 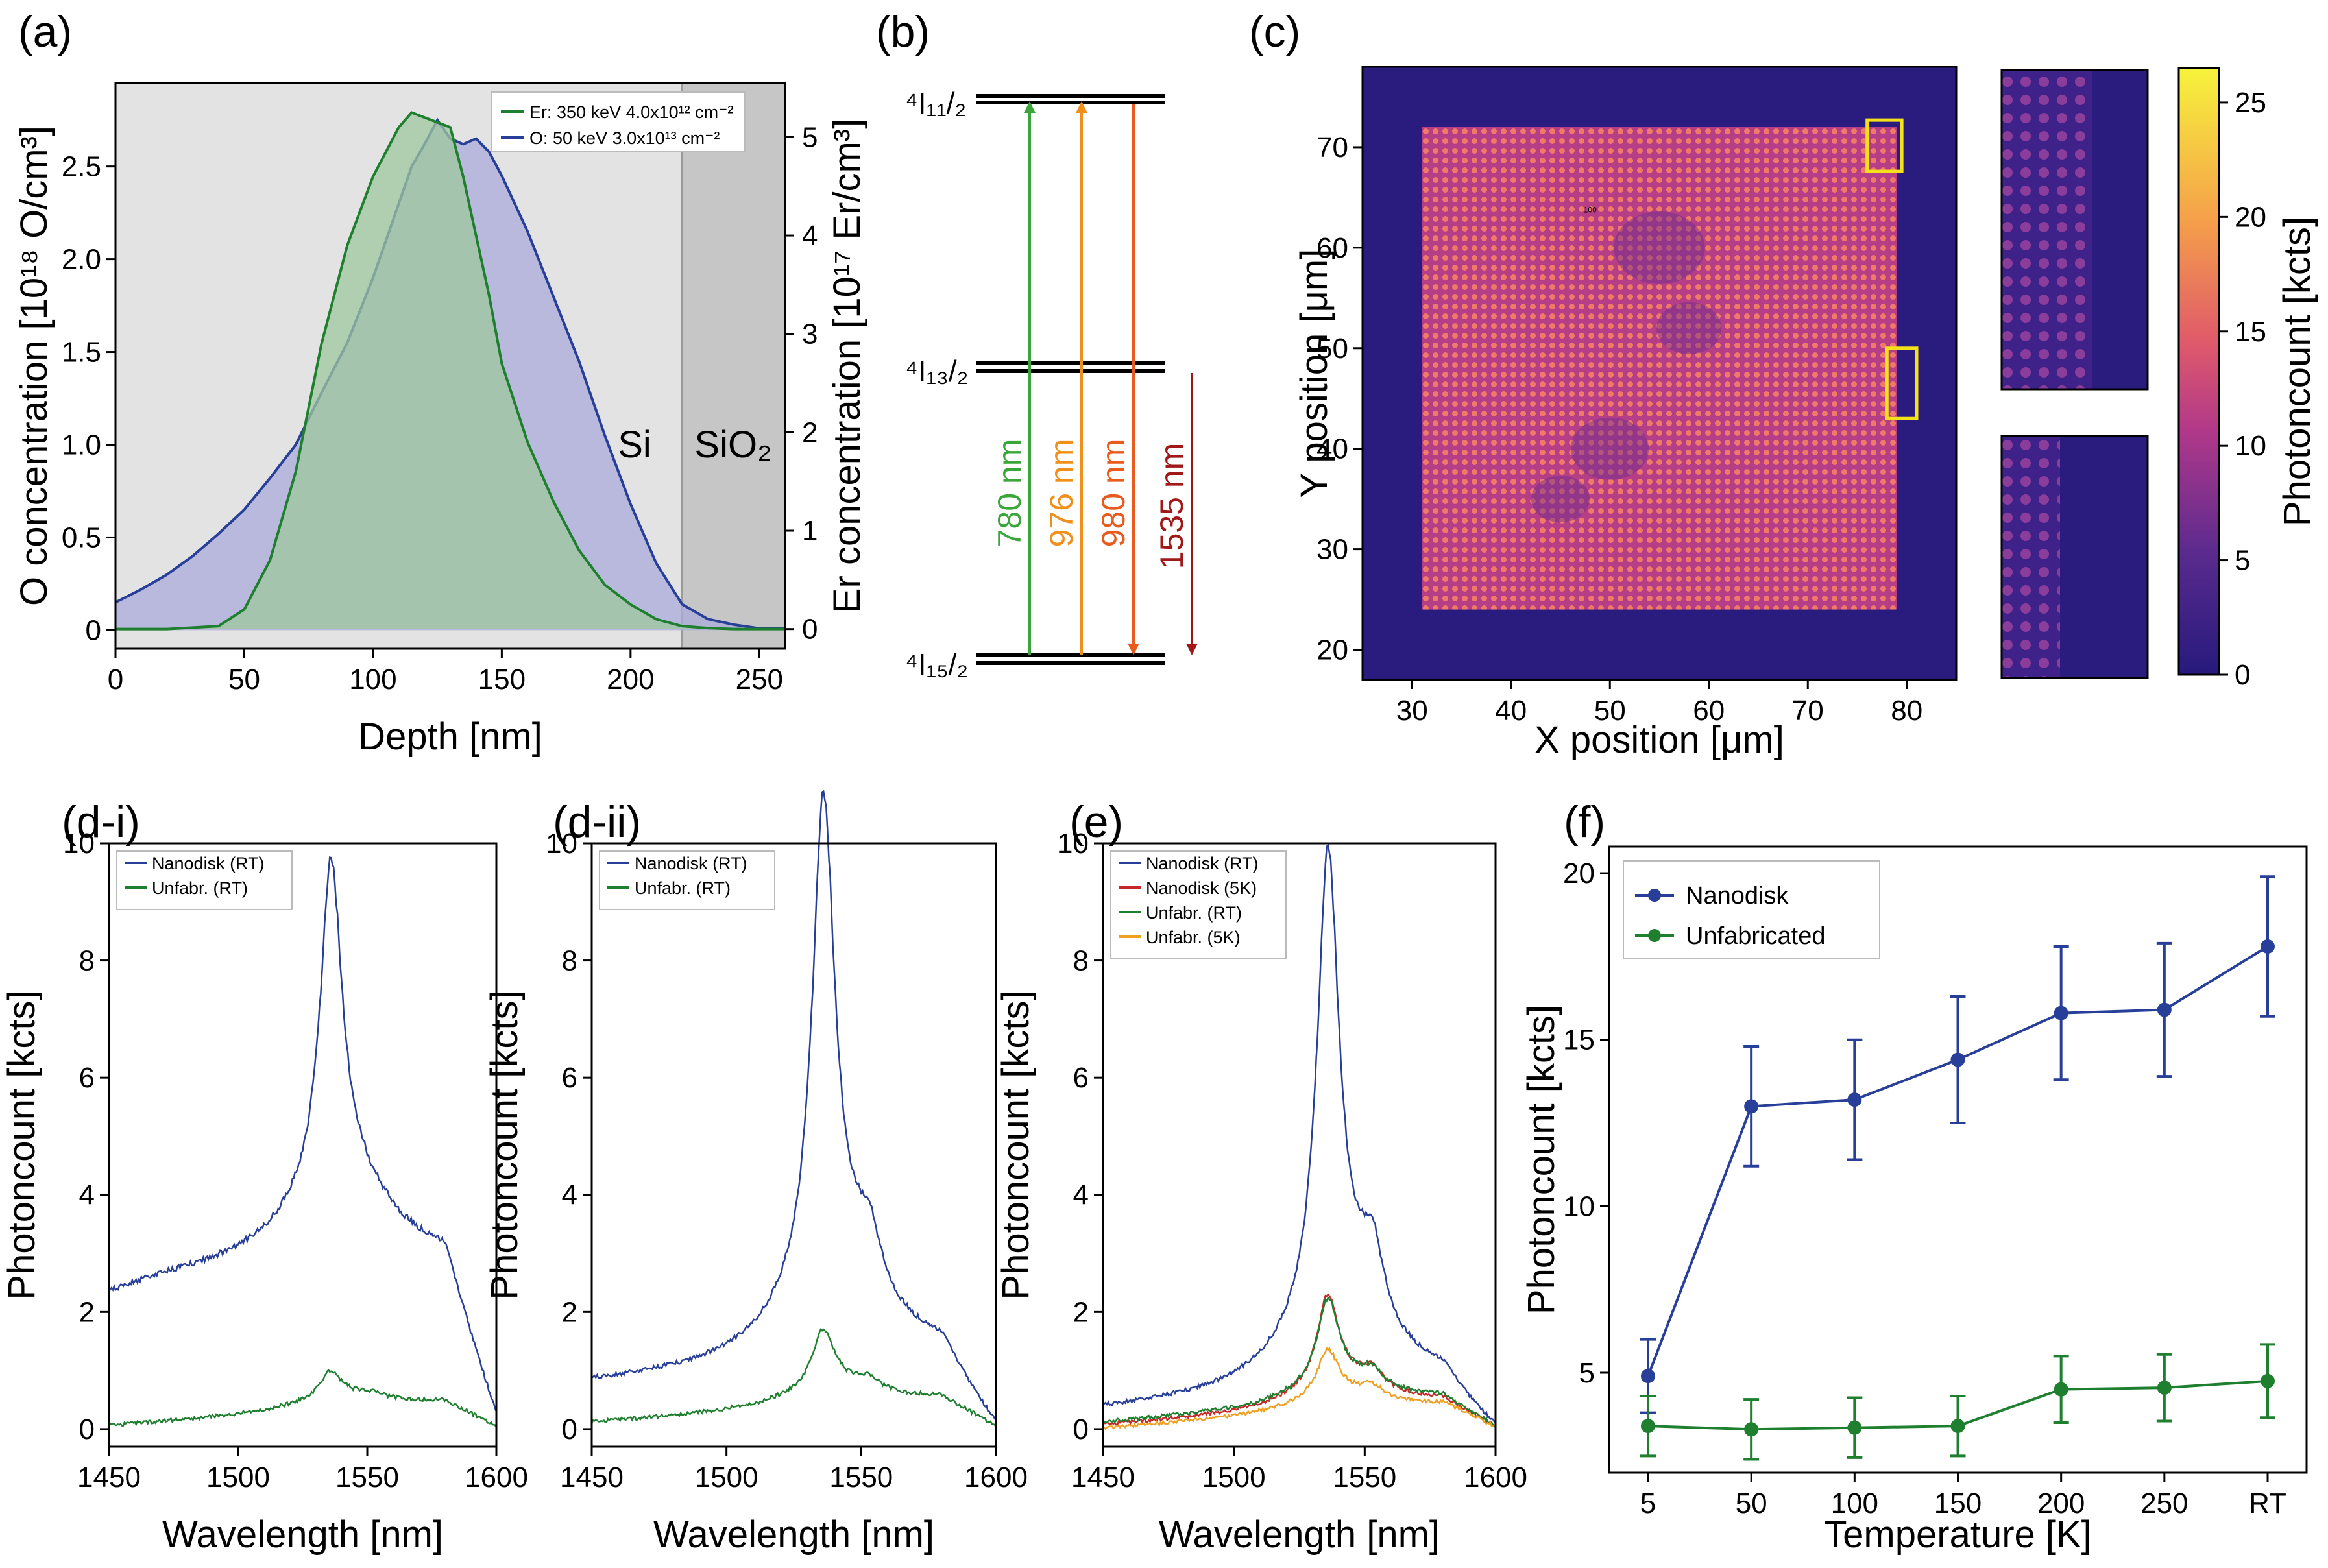 What do you see at coordinates (1016, 1144) in the screenshot?
I see `panel-e-ylabel: Photoncount [kcts]` at bounding box center [1016, 1144].